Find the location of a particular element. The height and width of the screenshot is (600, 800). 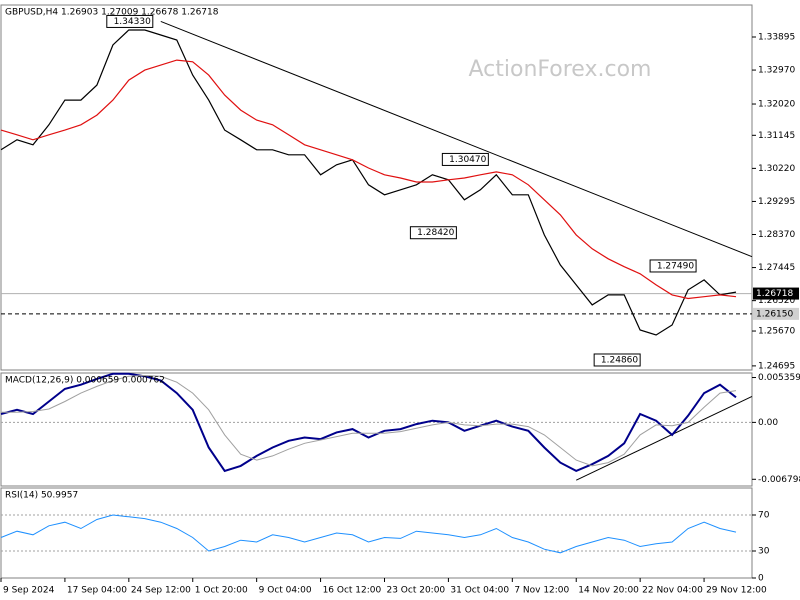

annotation-label: 1.28420 is located at coordinates (435, 233).